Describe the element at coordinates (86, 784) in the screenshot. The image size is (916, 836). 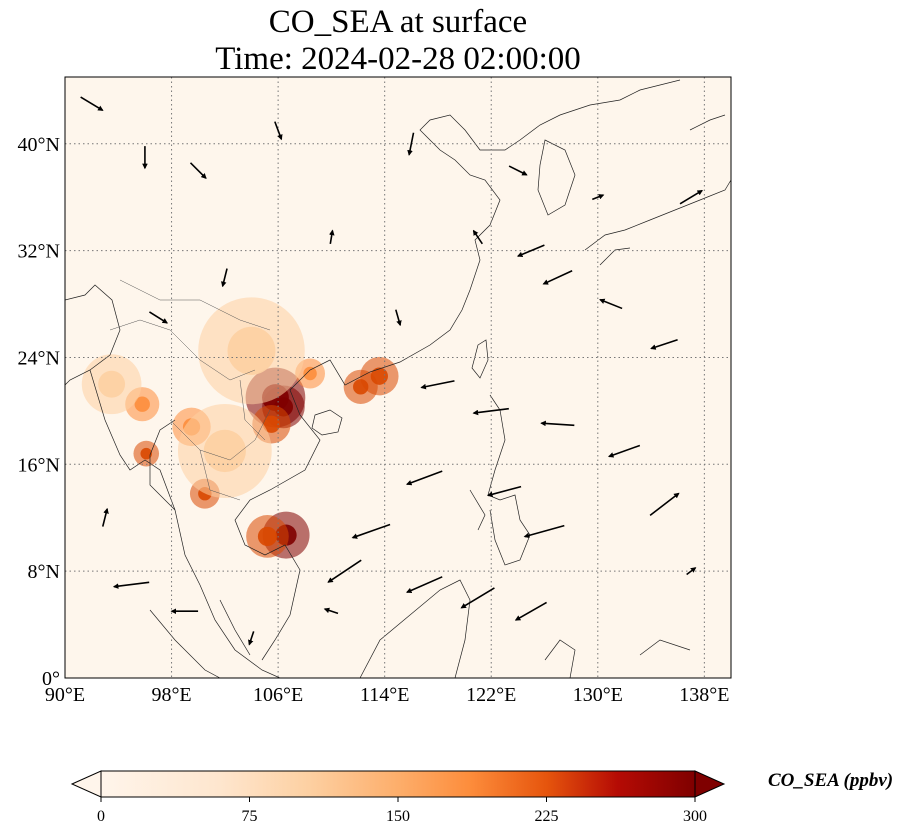
I see `colorbar-min-extension` at that location.